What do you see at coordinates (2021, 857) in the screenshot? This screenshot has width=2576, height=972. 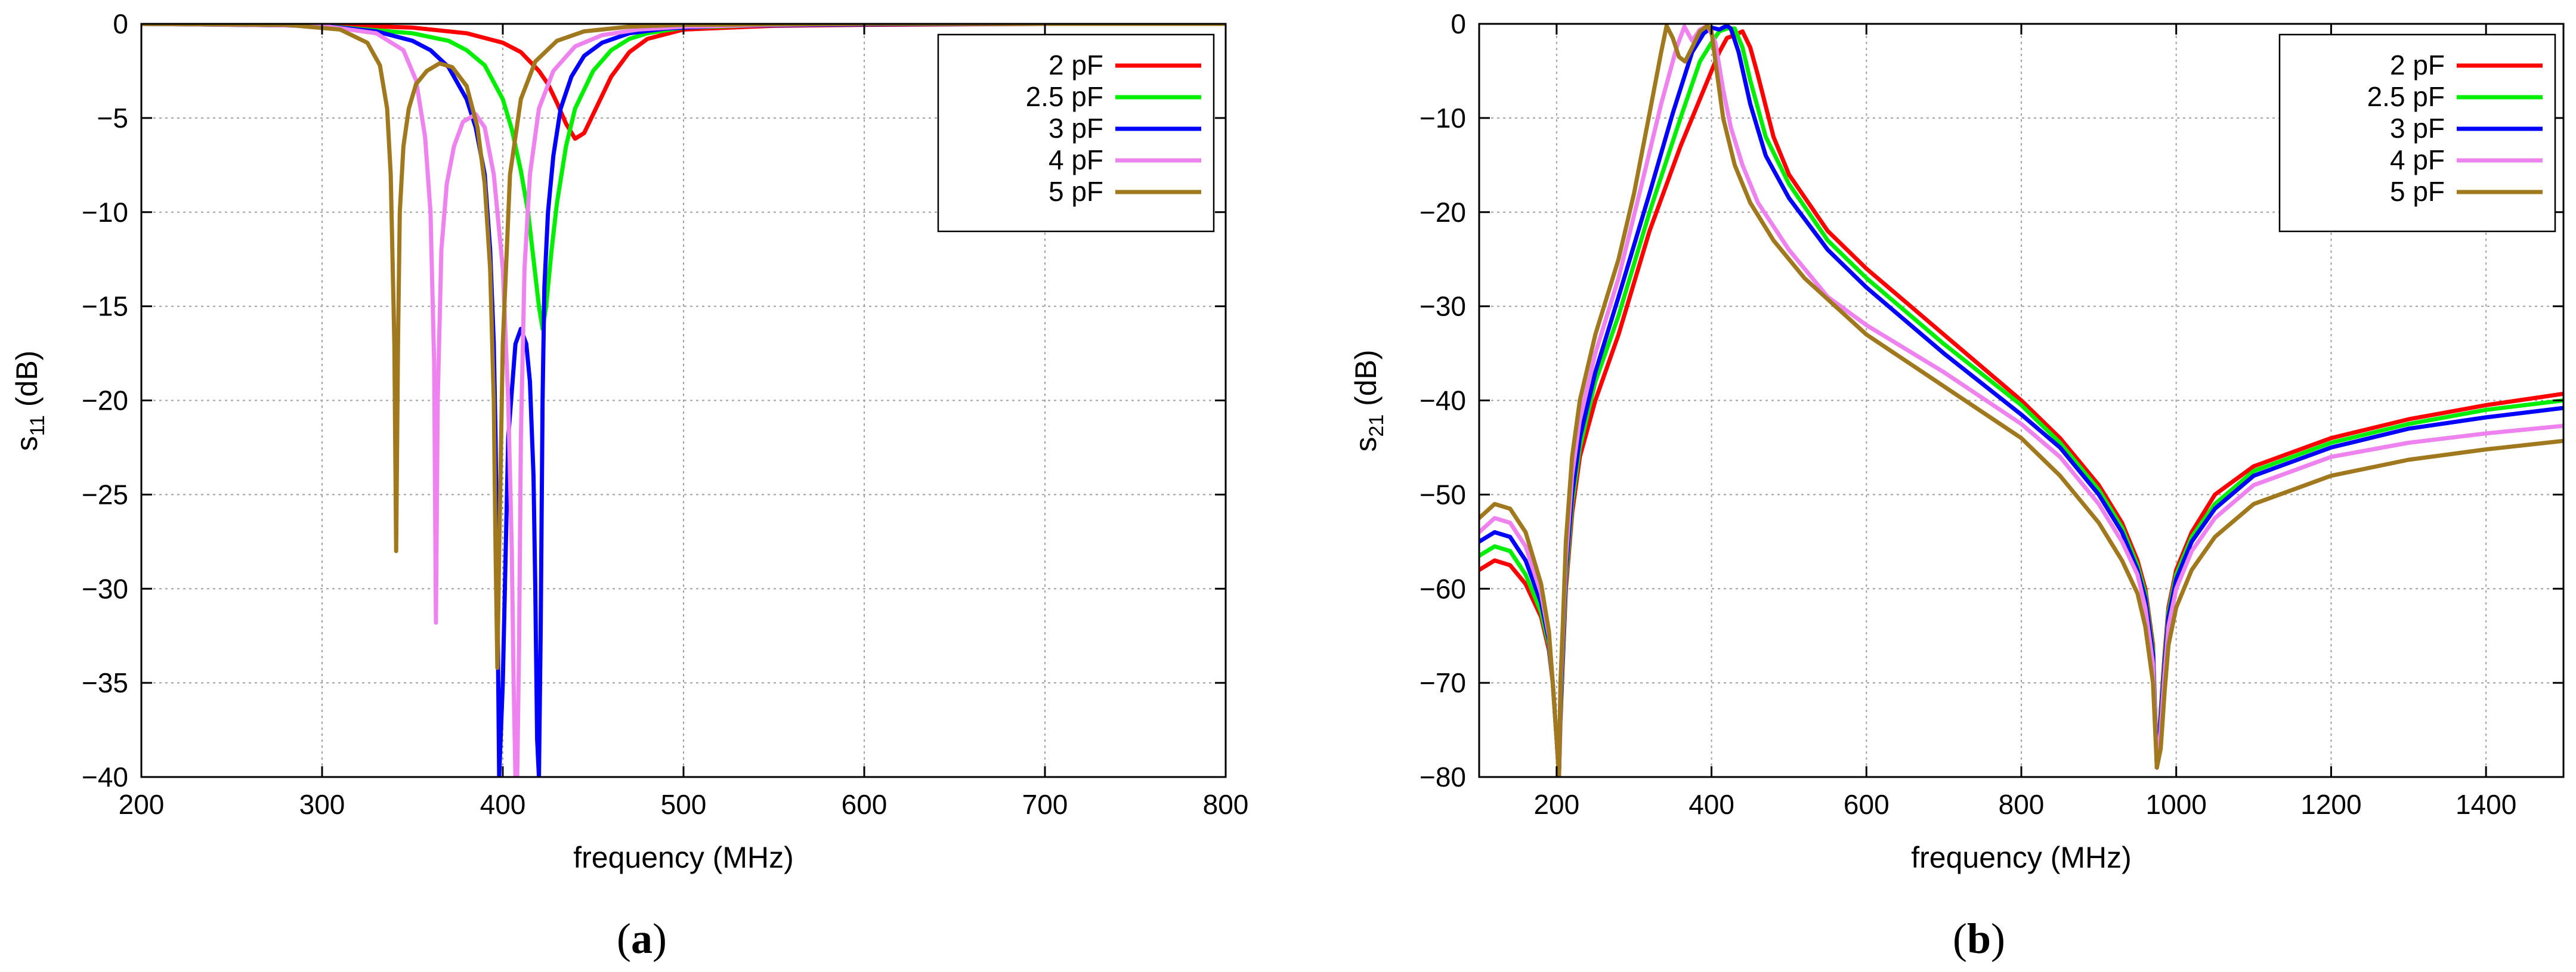 I see `panel-b-xlabel: frequency (MHz)` at bounding box center [2021, 857].